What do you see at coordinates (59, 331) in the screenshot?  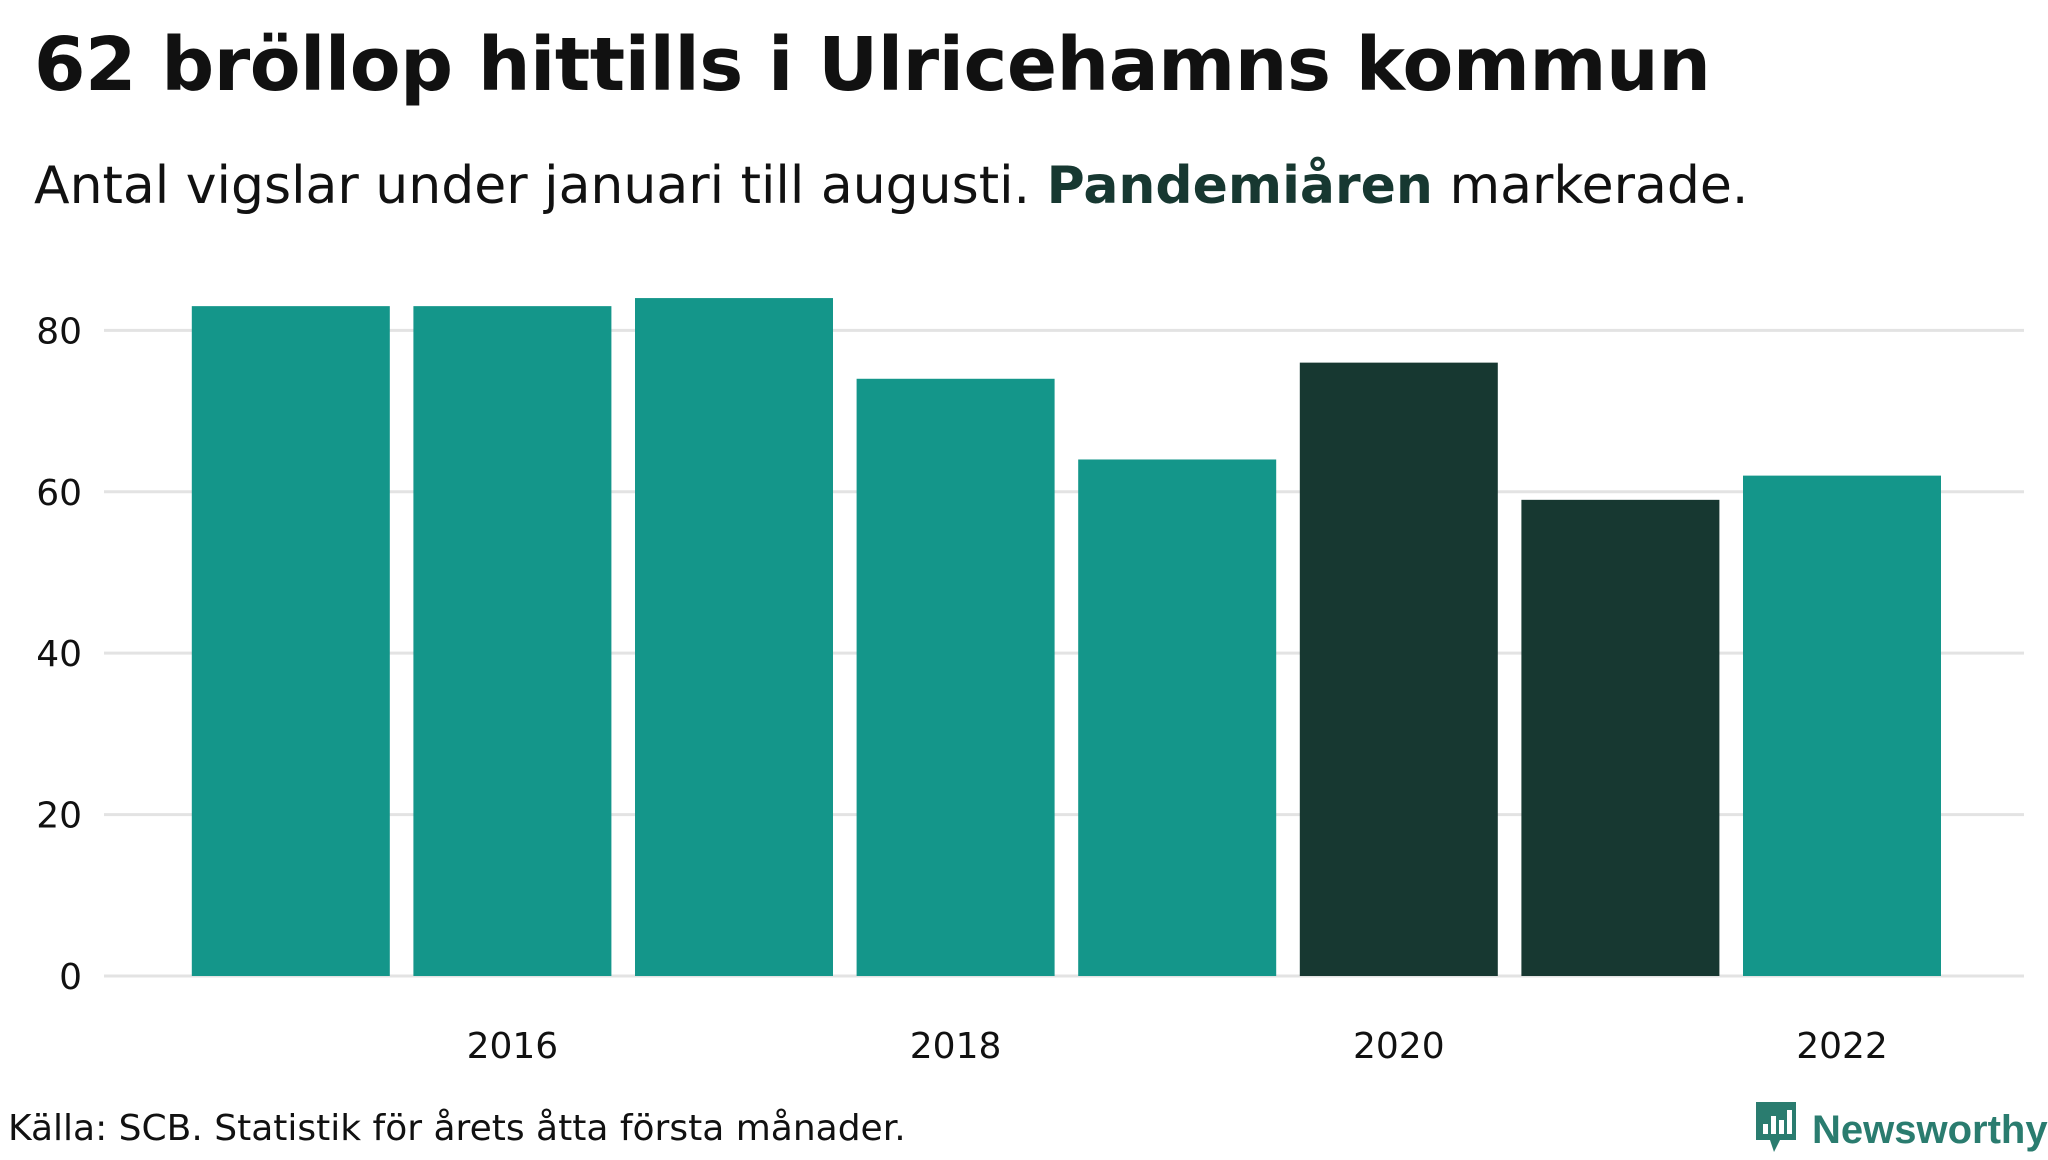 I see `y-tick-label-80: 80` at bounding box center [59, 331].